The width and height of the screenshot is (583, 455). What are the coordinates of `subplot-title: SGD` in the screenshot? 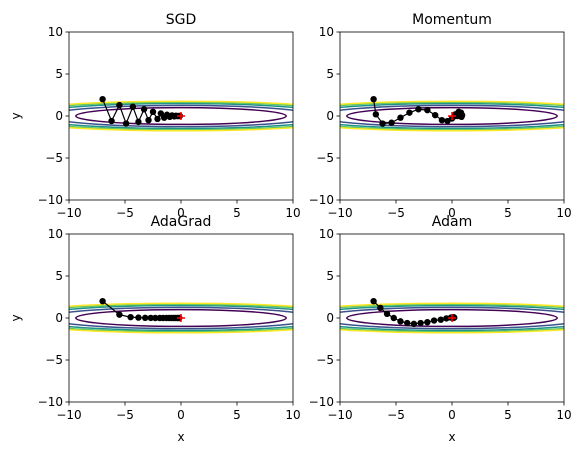 It's located at (181, 20).